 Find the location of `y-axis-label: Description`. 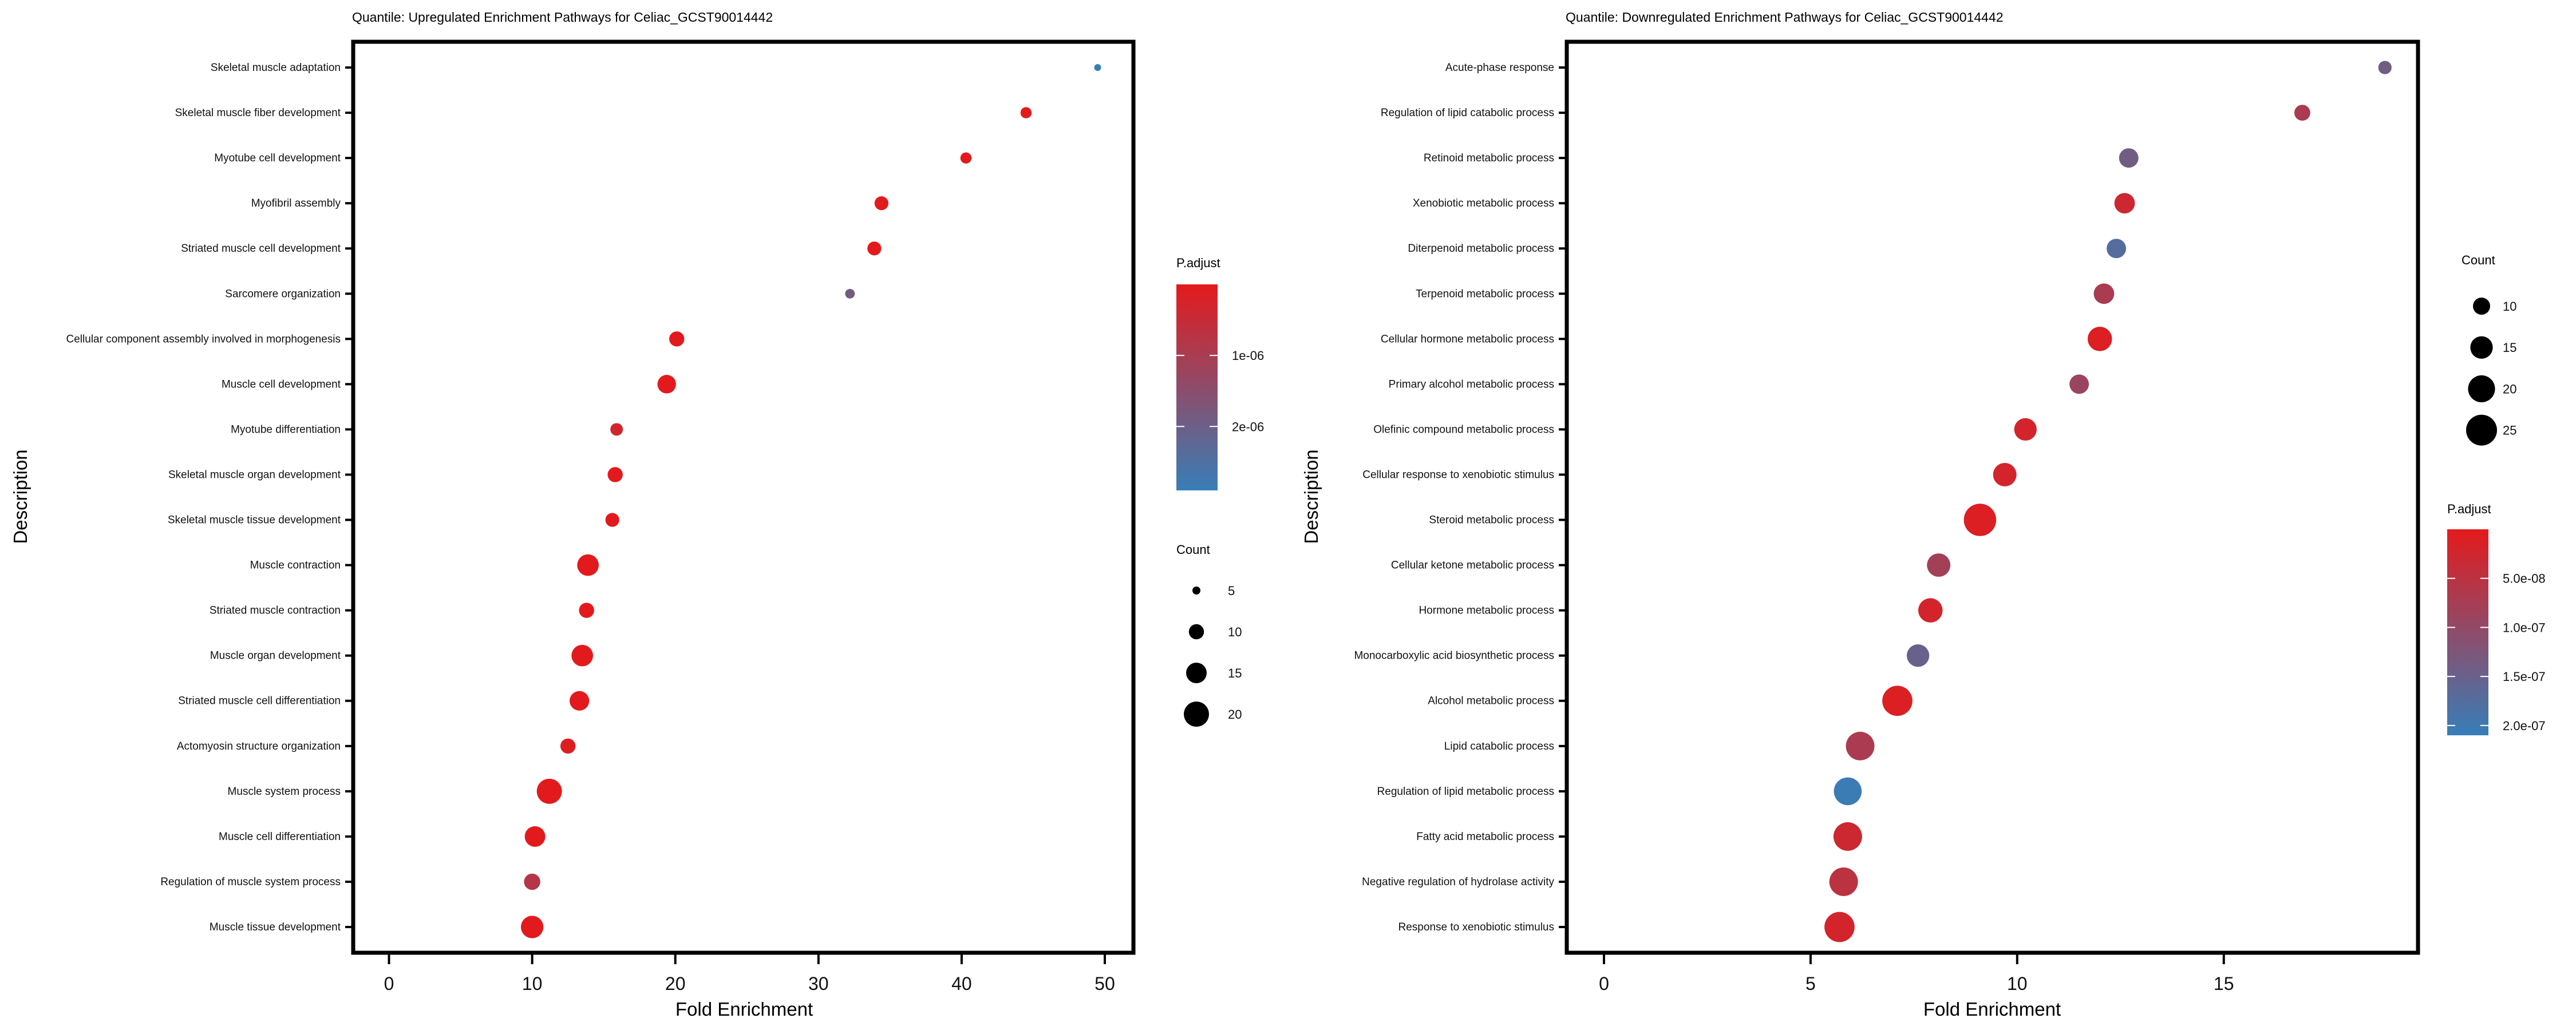

y-axis-label: Description is located at coordinates (20, 496).